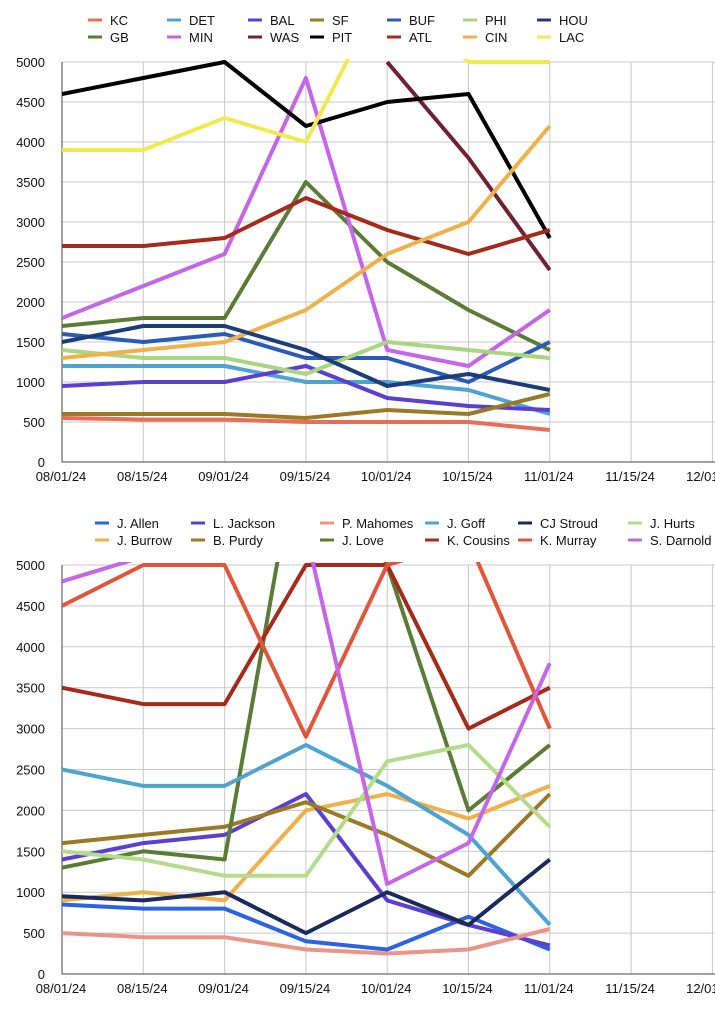  Describe the element at coordinates (496, 37) in the screenshot. I see `legend-label: CIN` at that location.